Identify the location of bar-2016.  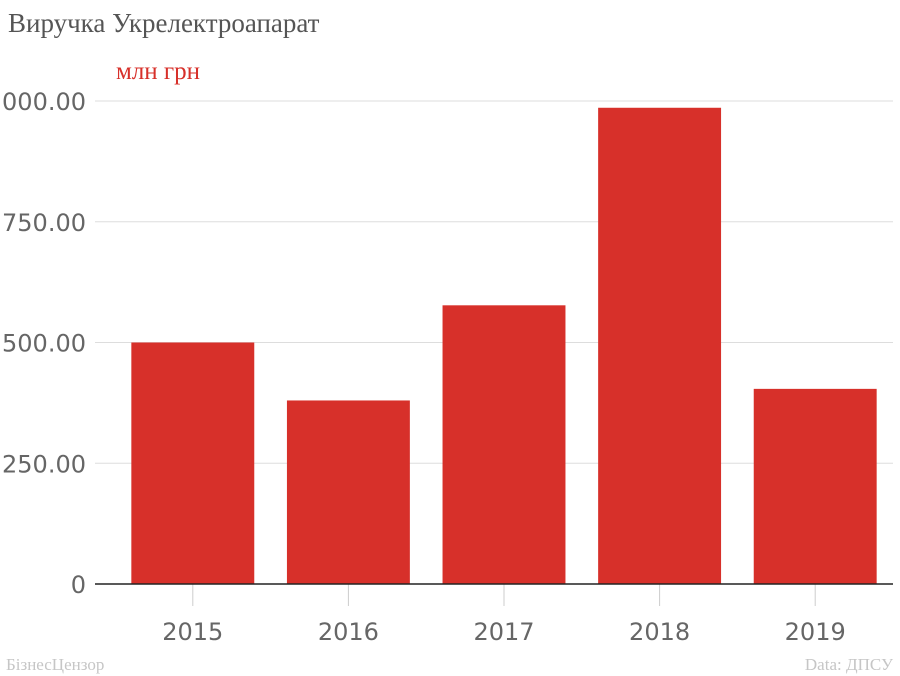
(348, 492).